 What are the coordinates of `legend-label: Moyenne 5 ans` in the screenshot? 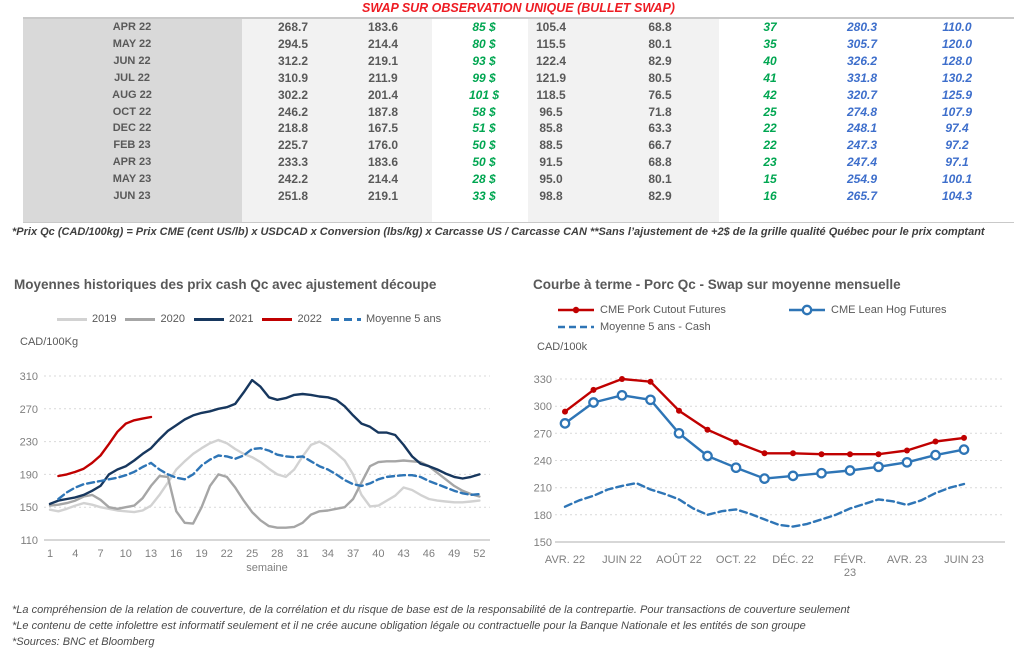 It's located at (403, 319).